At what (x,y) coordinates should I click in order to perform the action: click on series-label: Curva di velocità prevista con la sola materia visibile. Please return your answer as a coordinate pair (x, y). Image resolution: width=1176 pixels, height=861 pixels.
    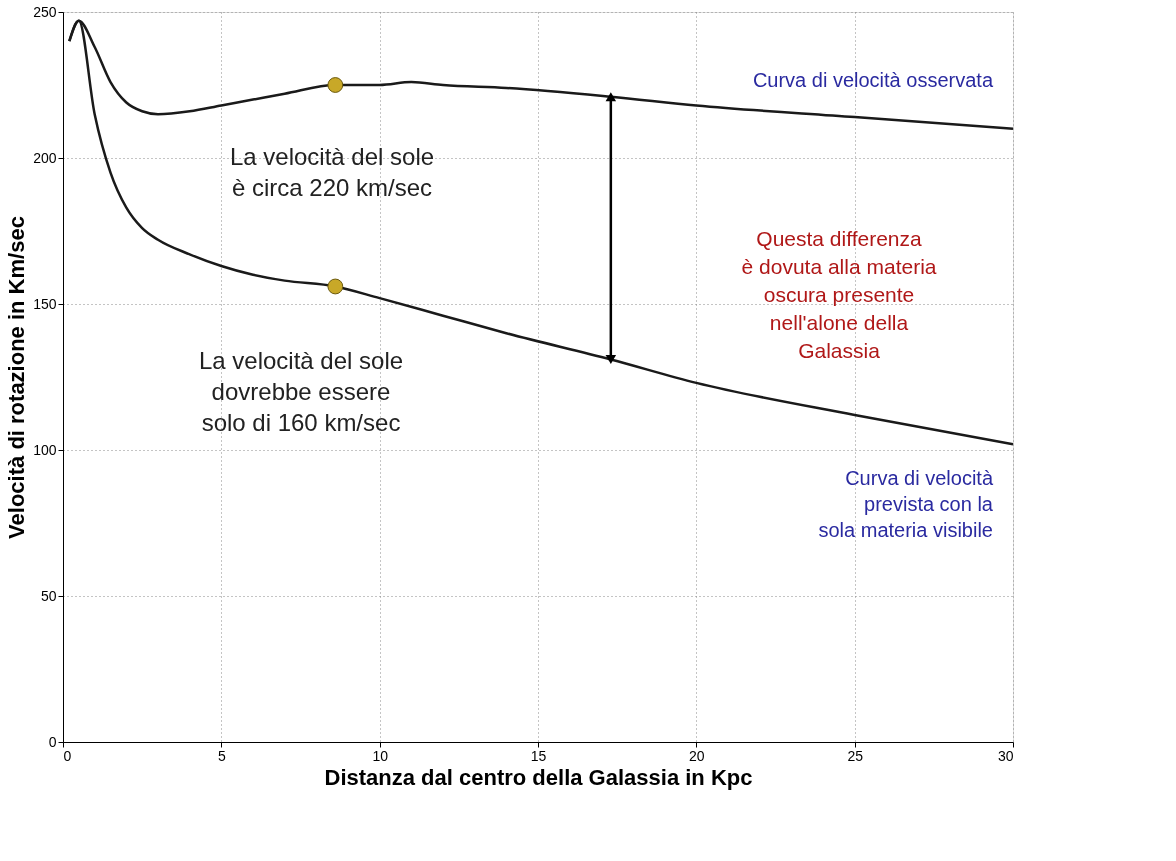
    Looking at the image, I should click on (906, 504).